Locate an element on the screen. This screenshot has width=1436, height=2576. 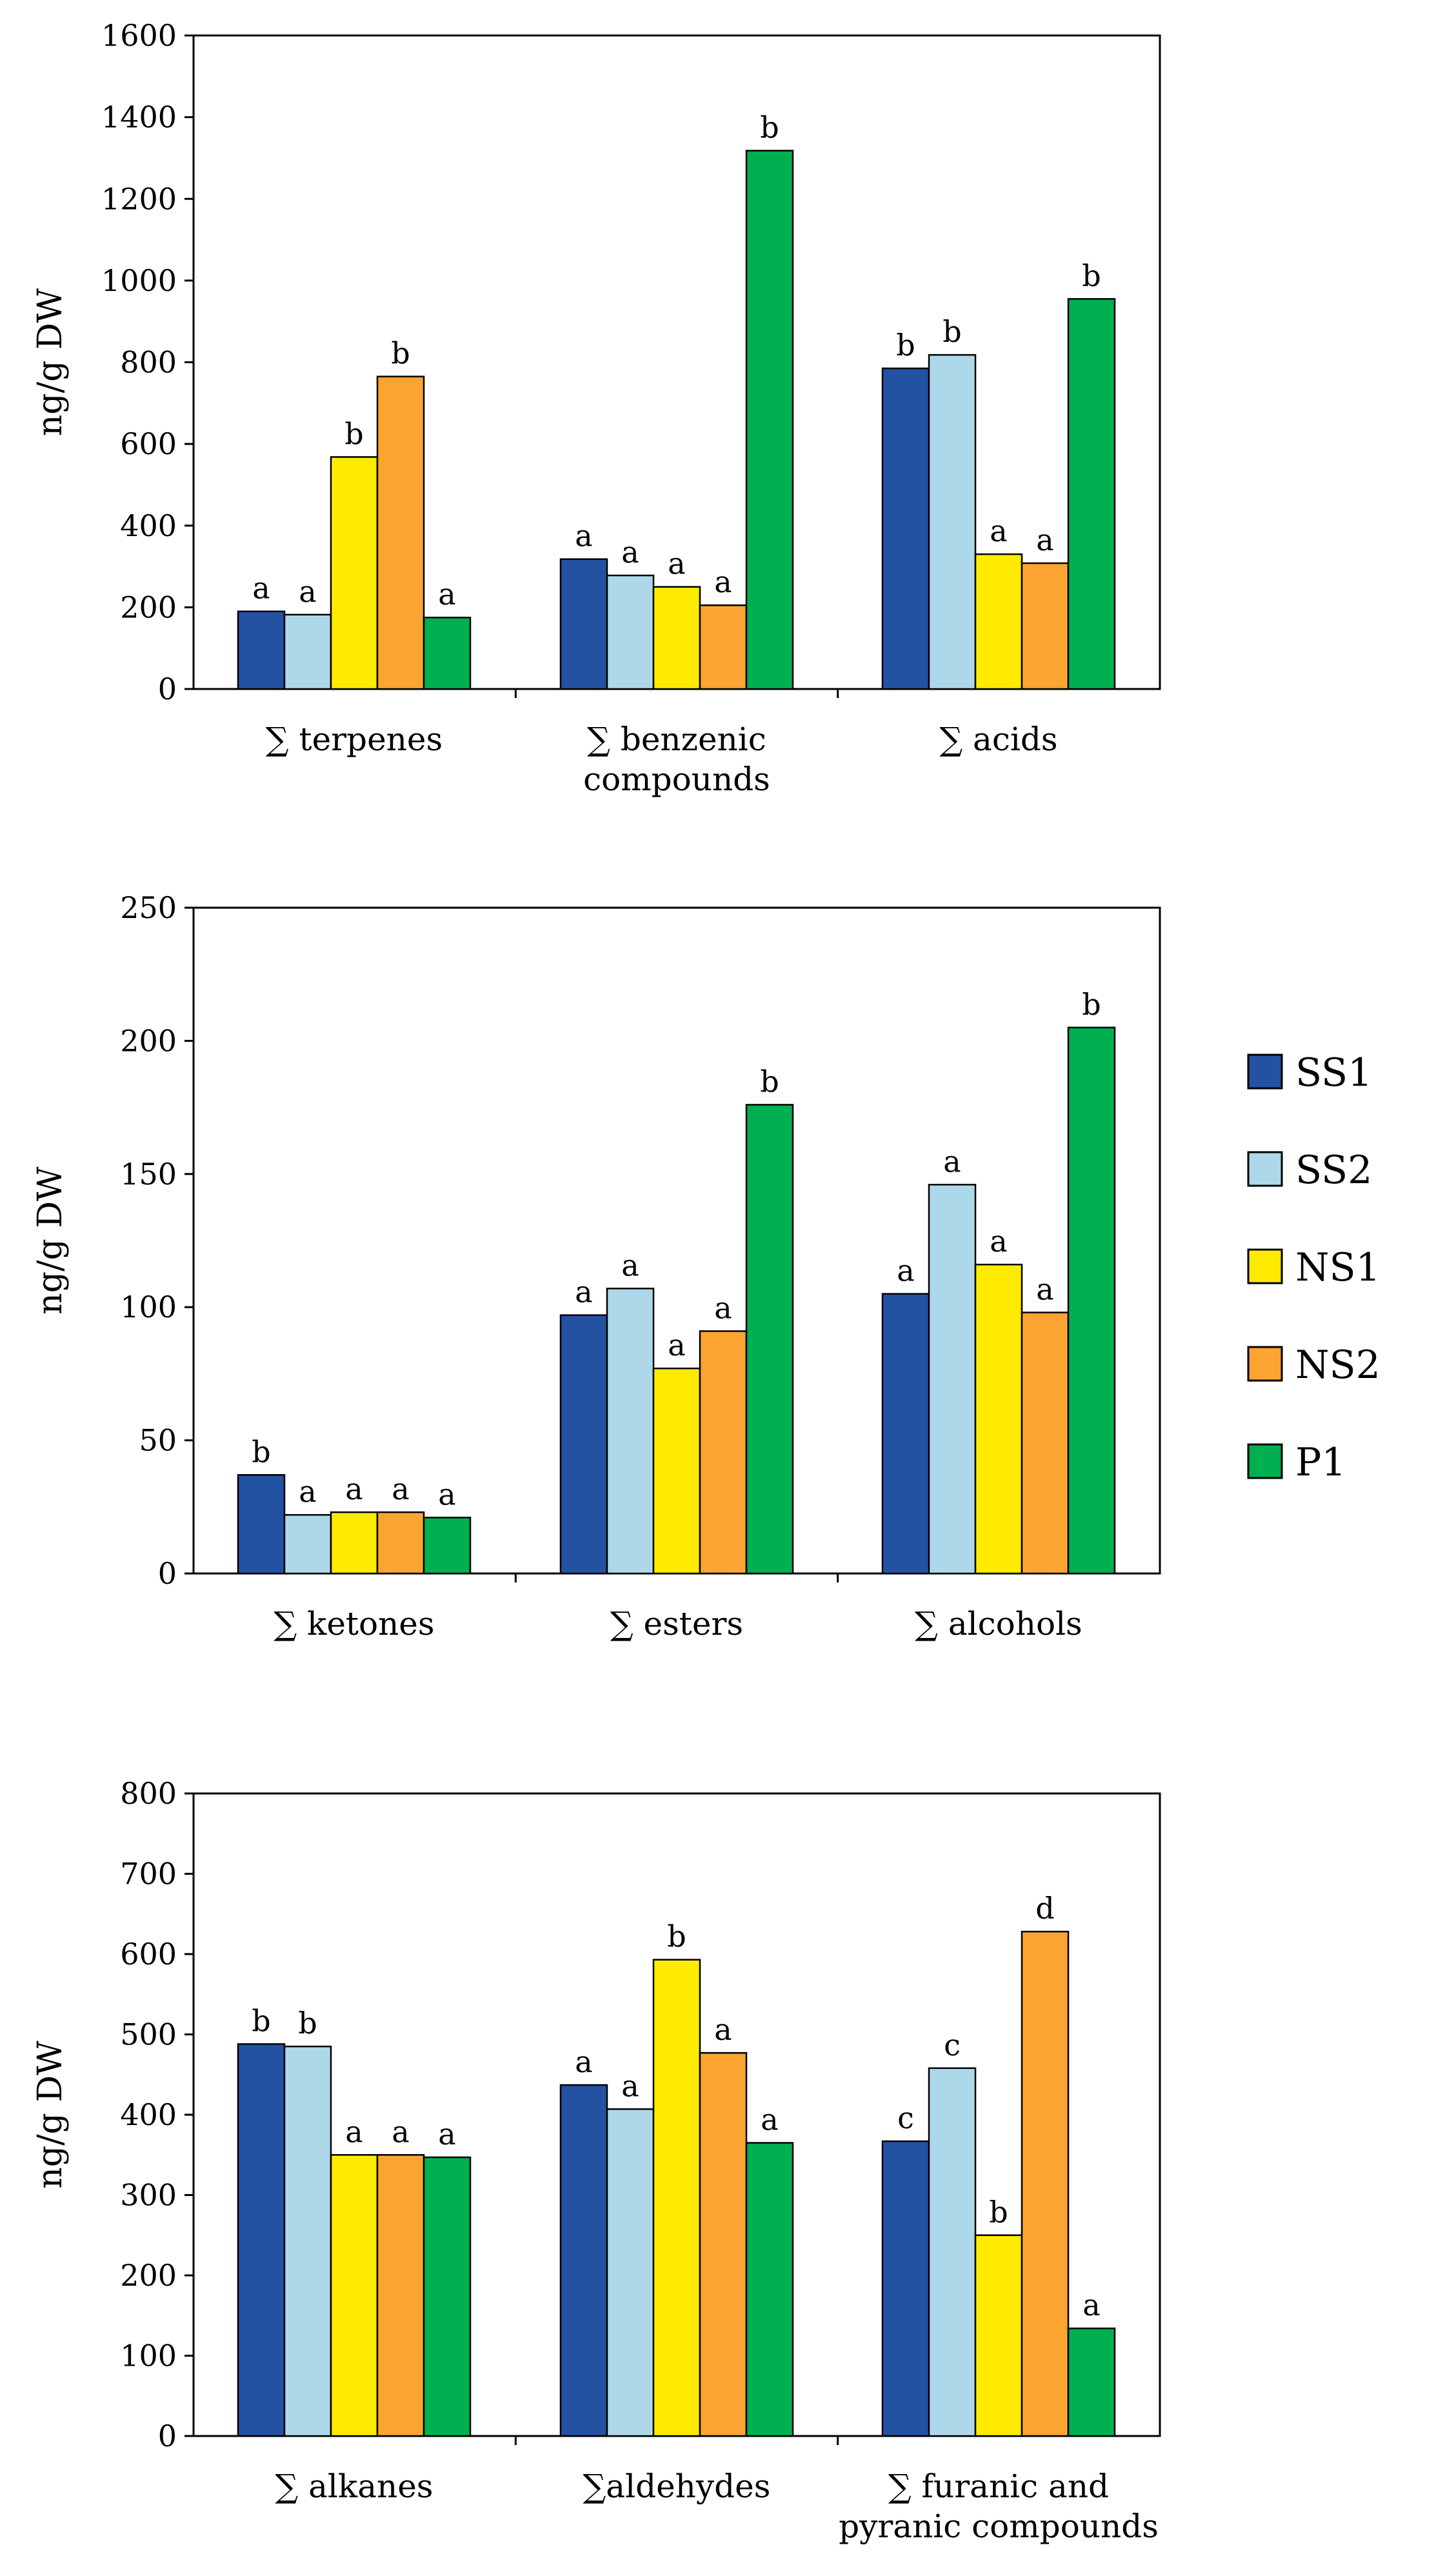
legend-item-ns1: NS1 is located at coordinates (1314, 1267).